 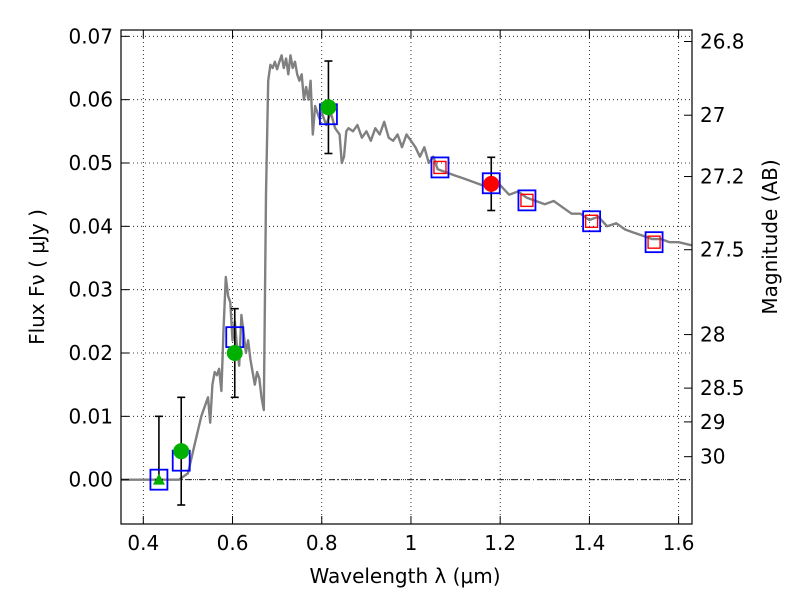 I want to click on x-tick-label: 0.8, so click(x=322, y=543).